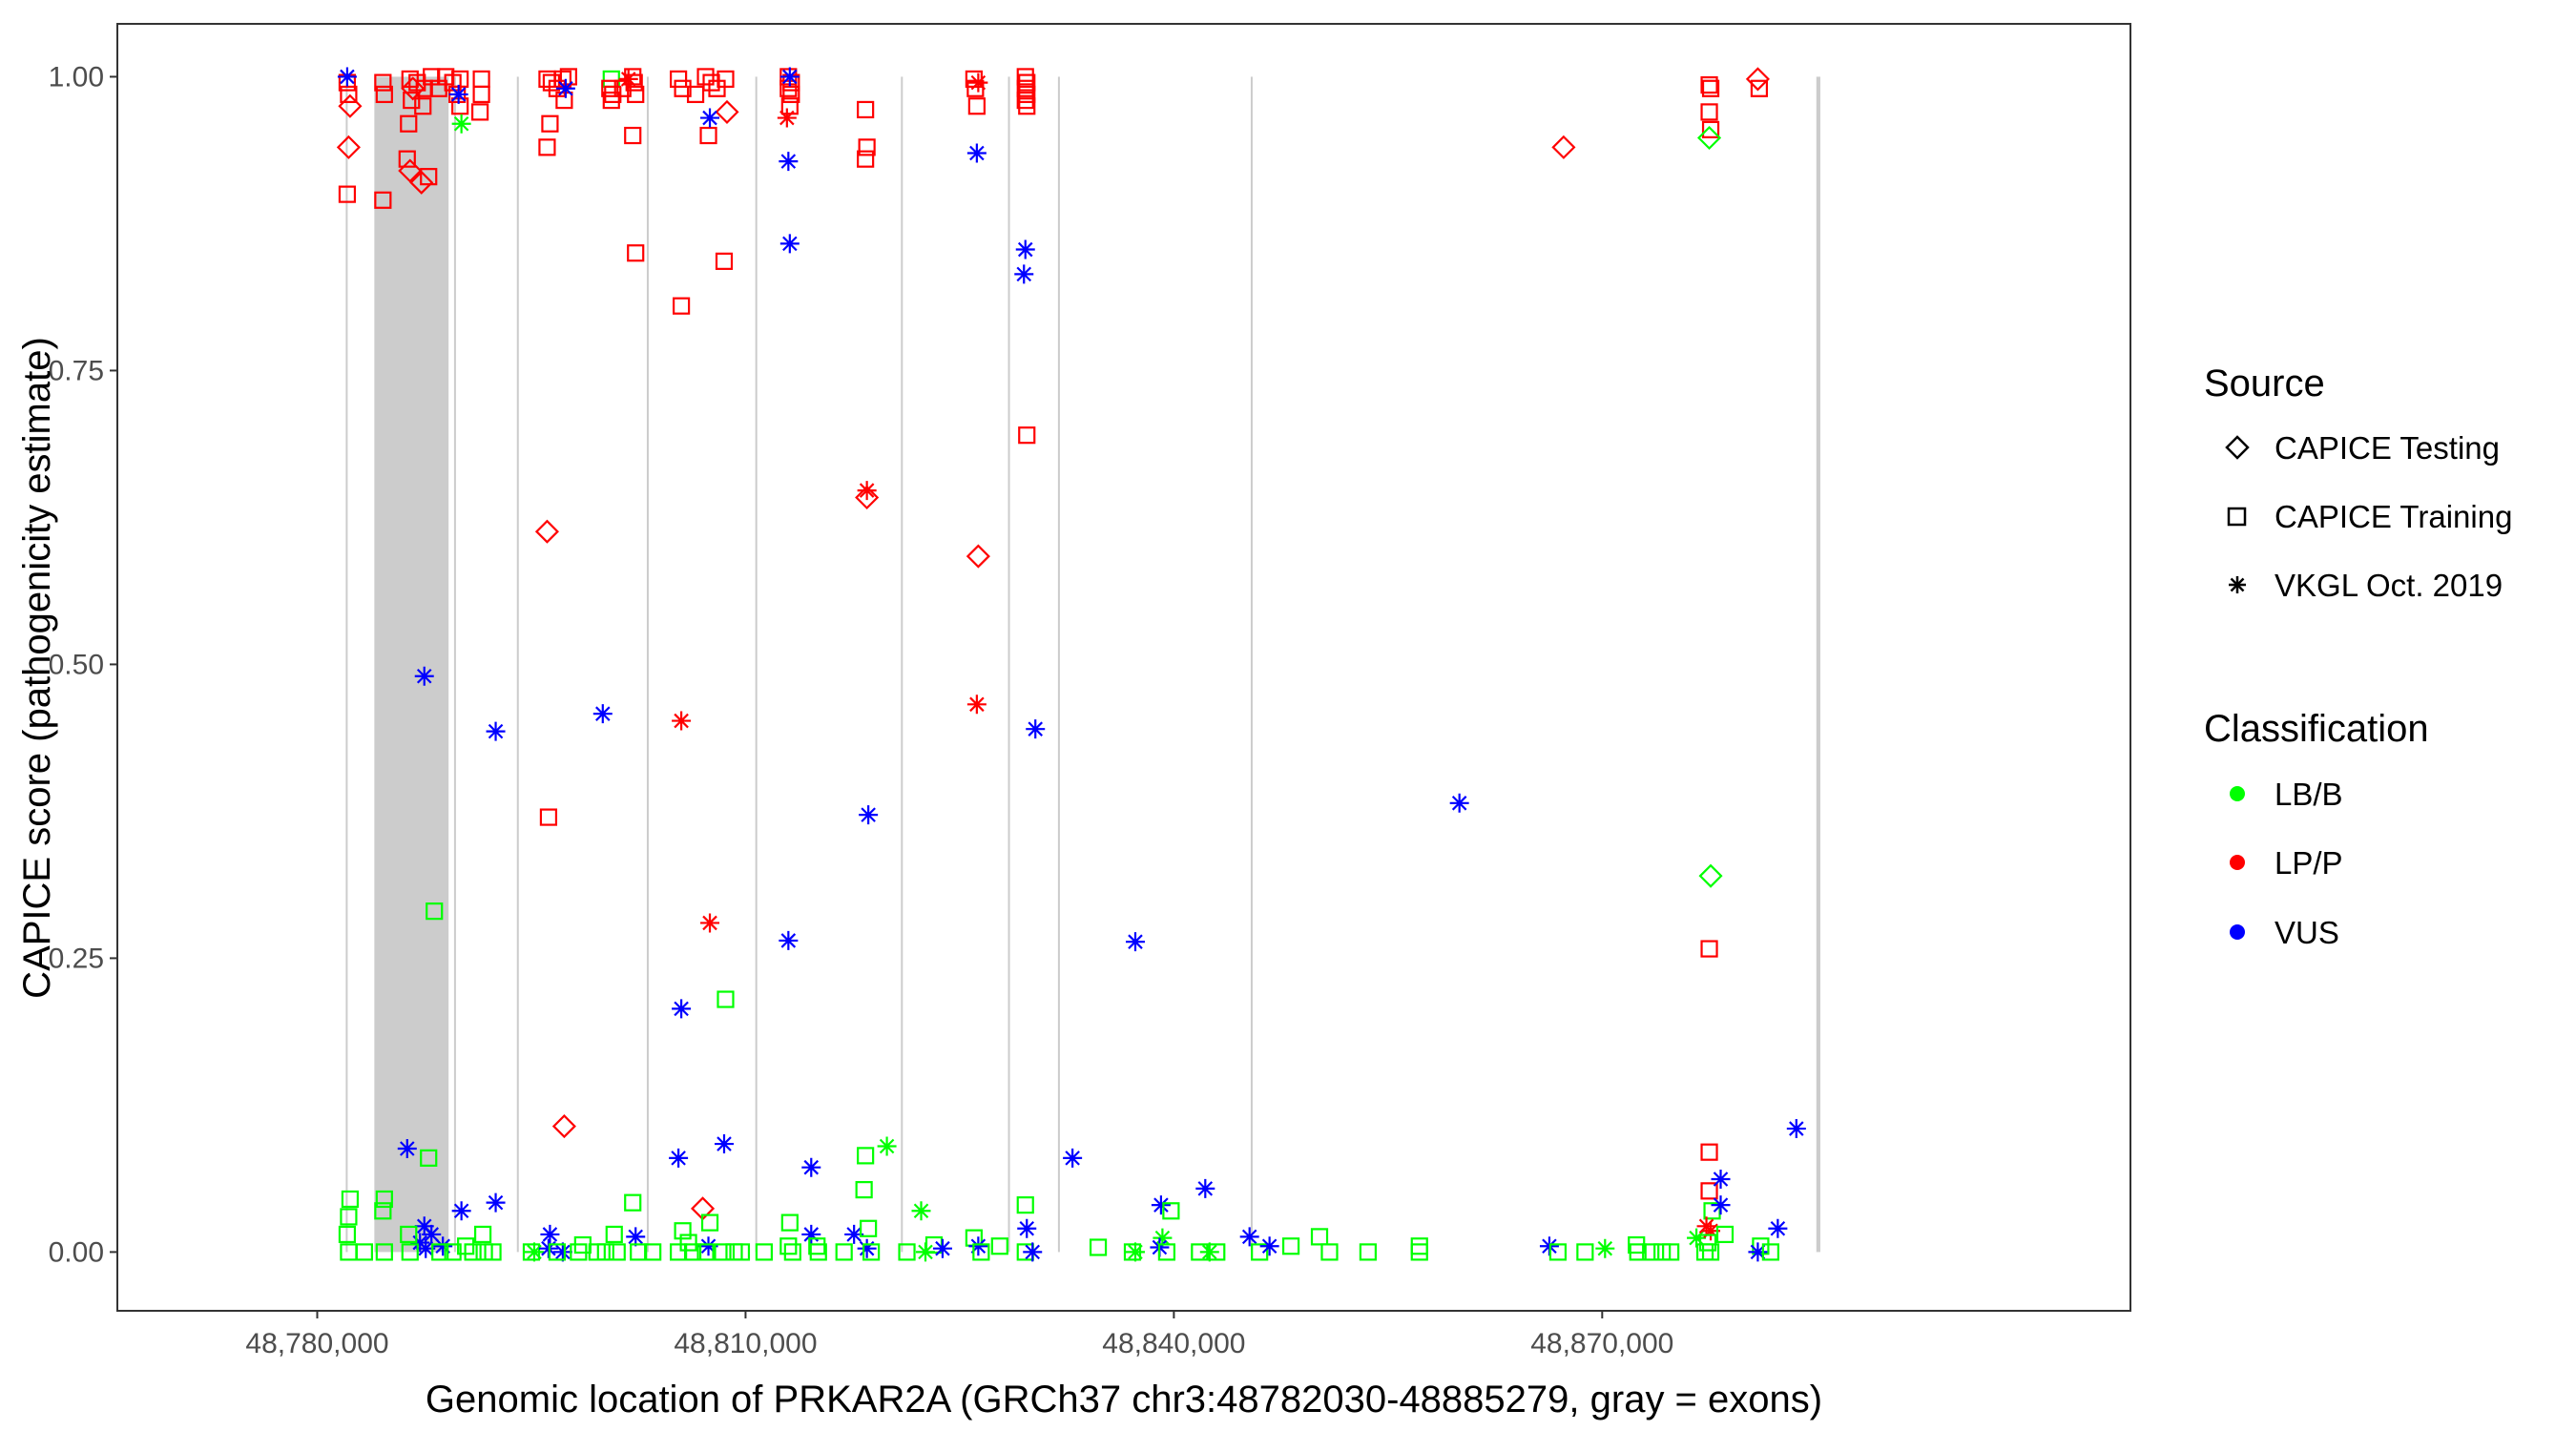  I want to click on y-axis: 0.00 0.25 0.50 0.75 1.00, so click(83, 664).